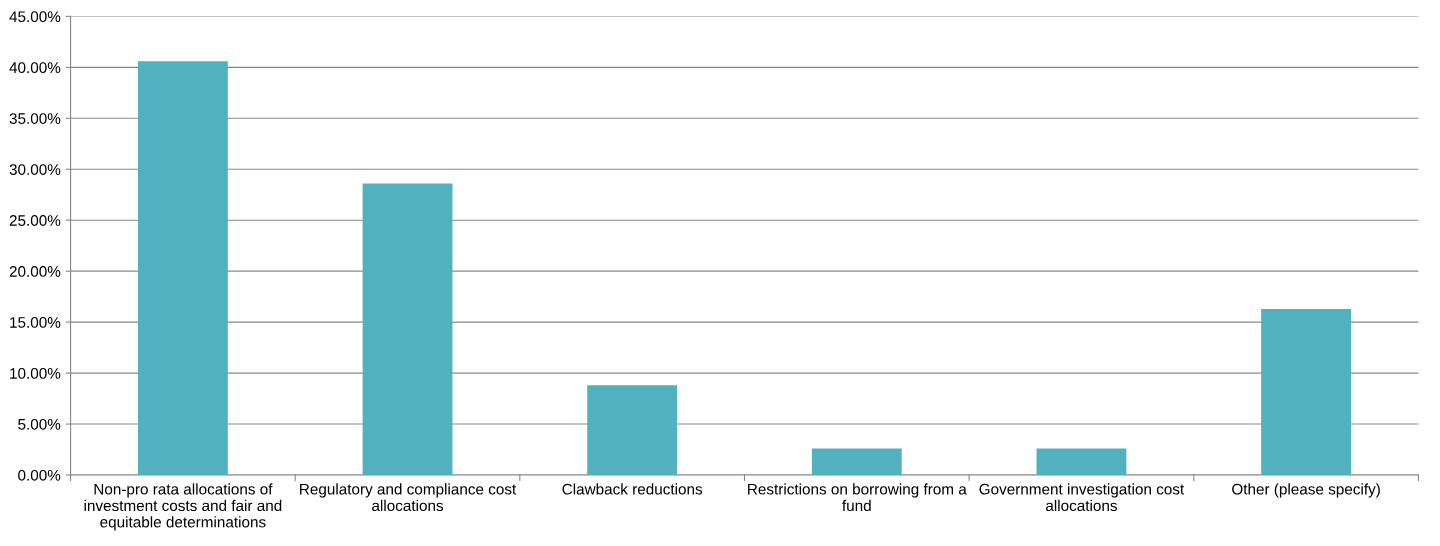  What do you see at coordinates (35, 322) in the screenshot?
I see `y-tick-label: 15.00%` at bounding box center [35, 322].